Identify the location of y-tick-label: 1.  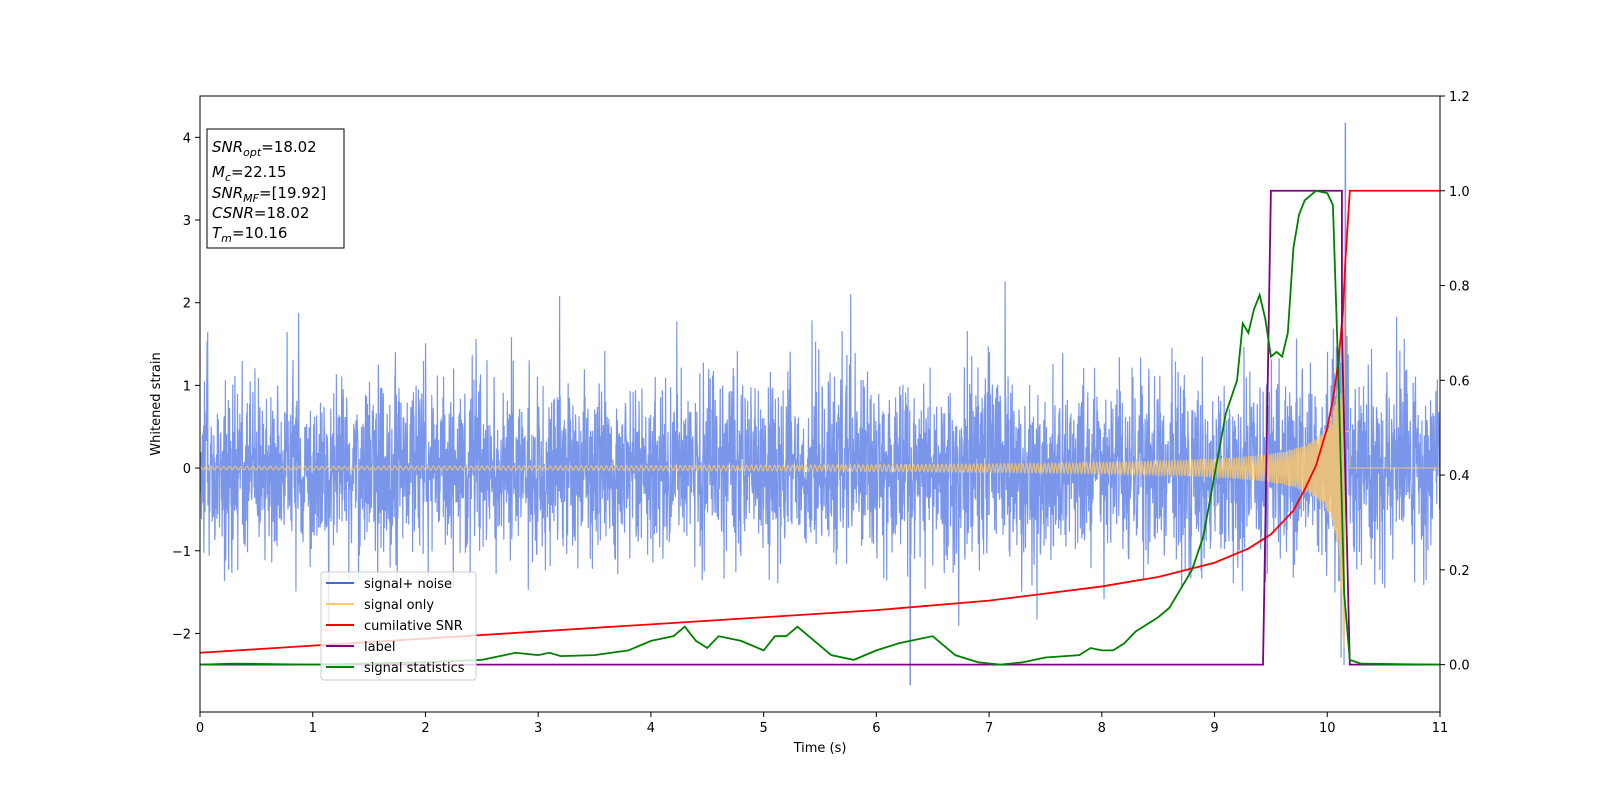
(187, 386).